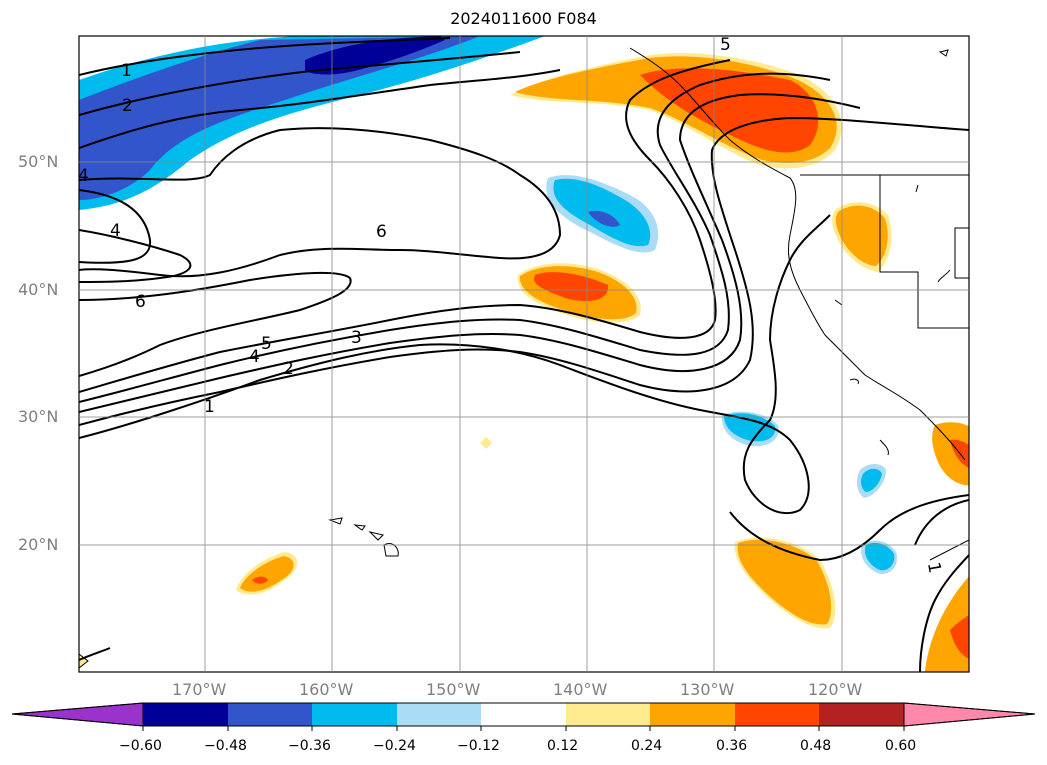  I want to click on lat-label-40n: 40°N, so click(38, 289).